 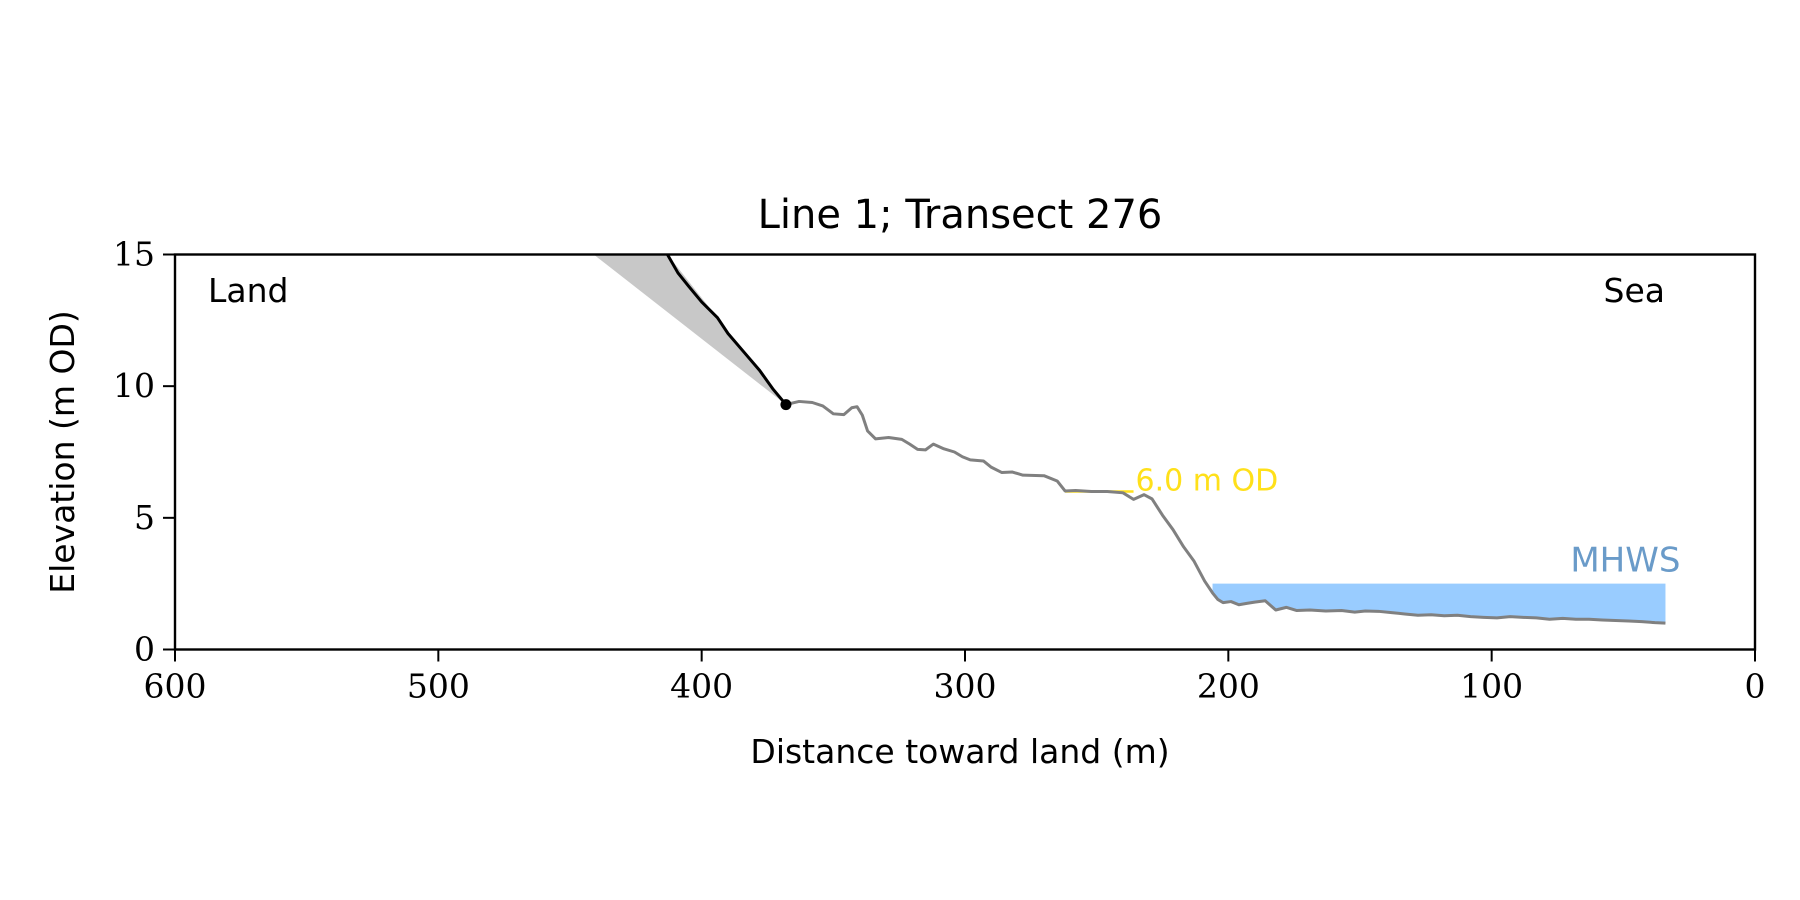 What do you see at coordinates (62, 452) in the screenshot?
I see `y-axis-label: Elevation (m OD)` at bounding box center [62, 452].